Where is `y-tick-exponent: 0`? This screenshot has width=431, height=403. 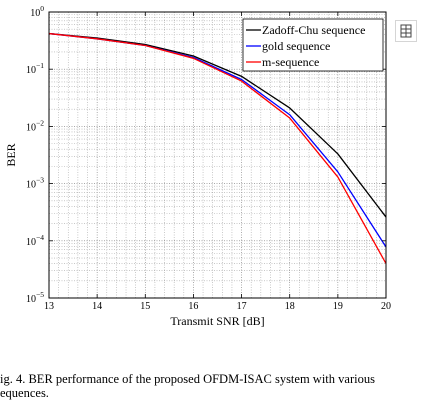
y-tick-exponent: 0 is located at coordinates (42, 8).